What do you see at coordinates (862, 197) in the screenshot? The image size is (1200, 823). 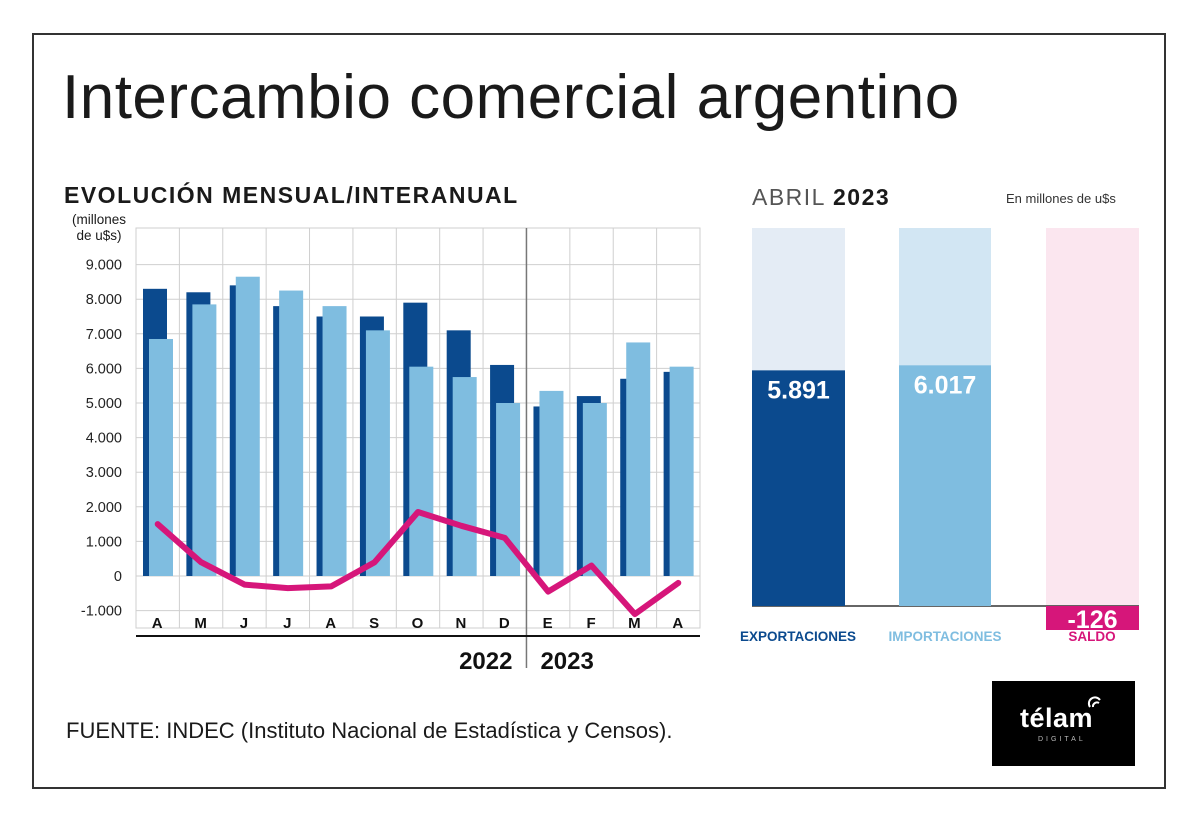 I see `heading-year: 2023` at bounding box center [862, 197].